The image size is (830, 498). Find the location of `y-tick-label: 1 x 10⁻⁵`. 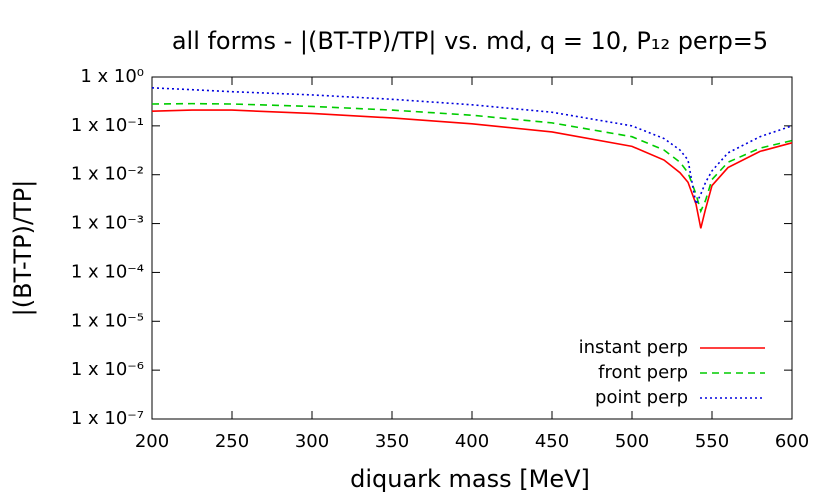

y-tick-label: 1 x 10⁻⁵ is located at coordinates (107, 320).